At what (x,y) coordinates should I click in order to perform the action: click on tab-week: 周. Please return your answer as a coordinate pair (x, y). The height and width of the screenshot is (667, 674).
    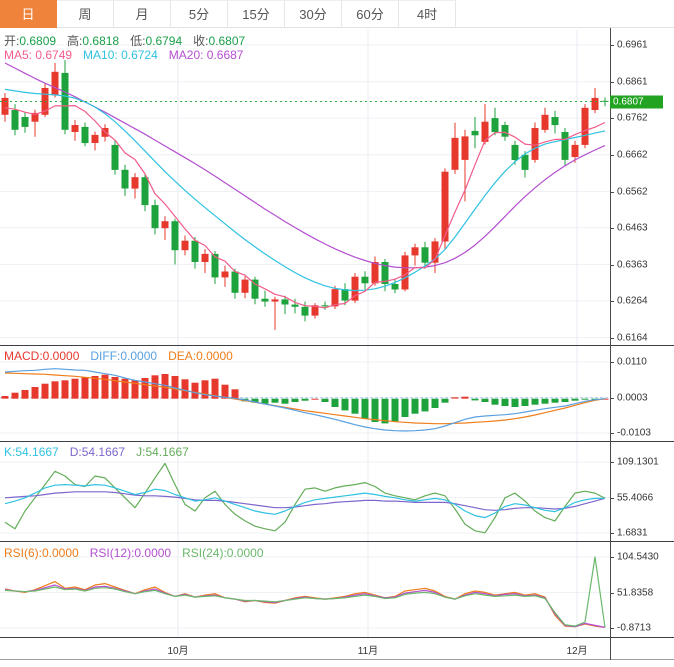
    Looking at the image, I should click on (85, 14).